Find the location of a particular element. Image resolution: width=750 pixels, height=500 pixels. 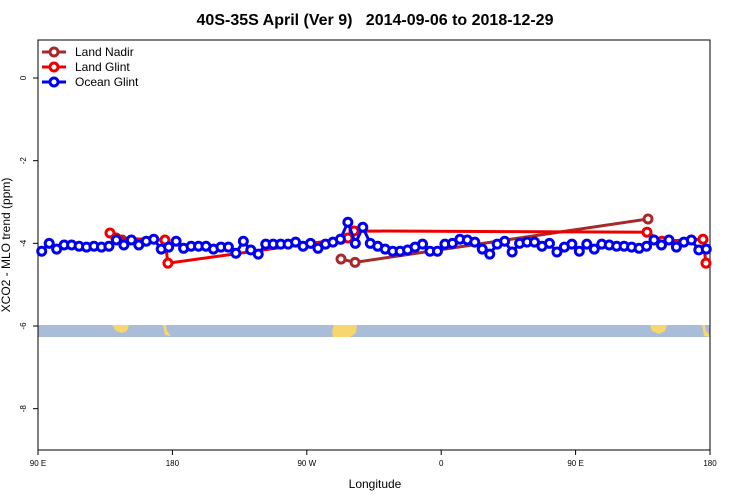

legend-label: Land Nadir is located at coordinates (104, 52).